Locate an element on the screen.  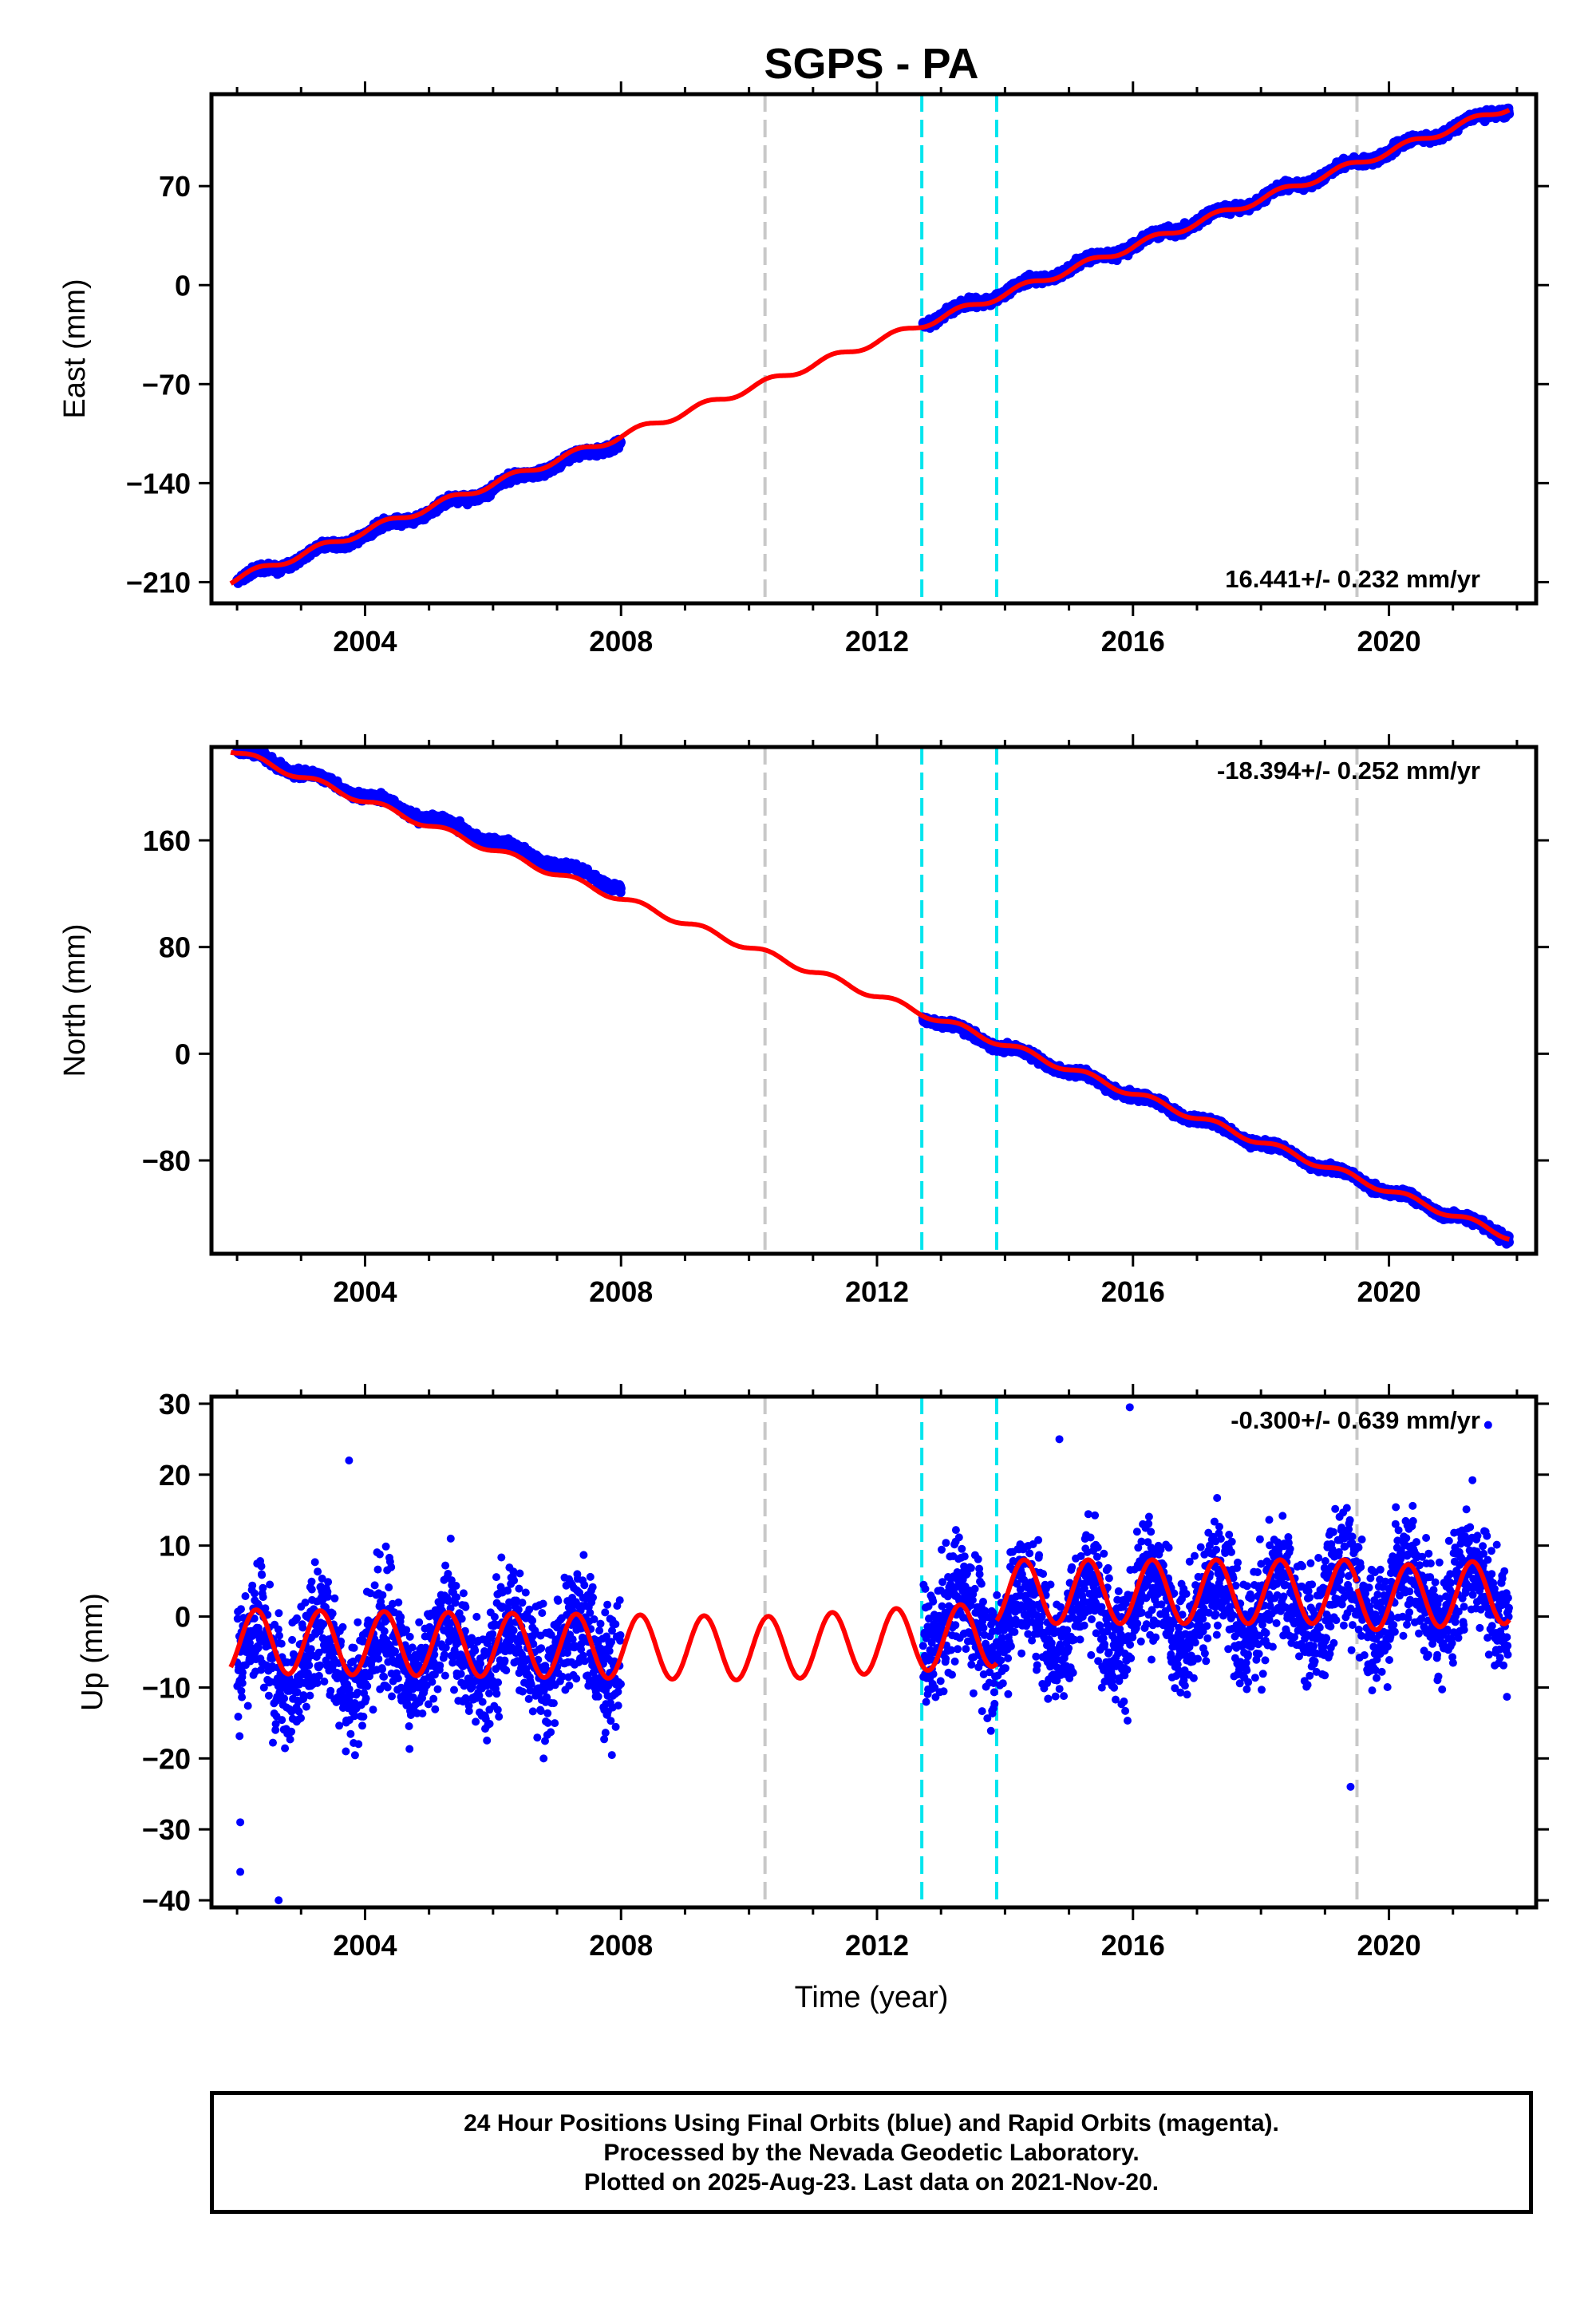
chart-title: SGPS - PA is located at coordinates (871, 64).